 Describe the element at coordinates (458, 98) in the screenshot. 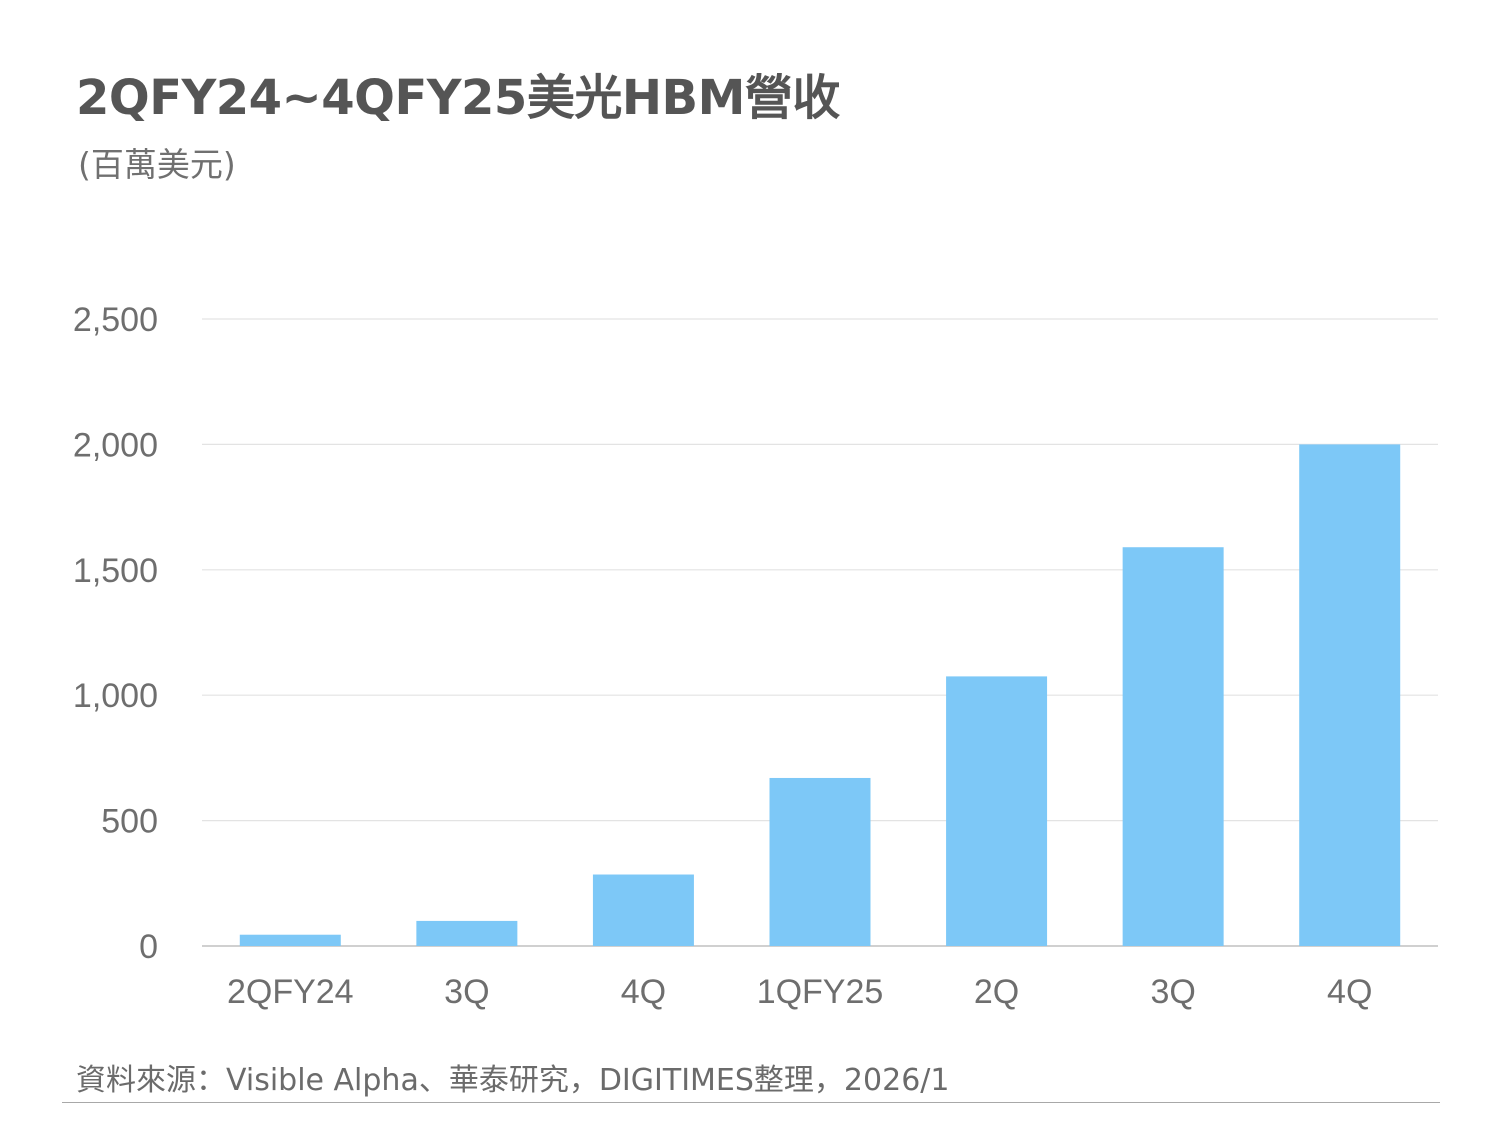

I see `chart-title: 2QFY24~4QFY25美光HBM營收` at that location.